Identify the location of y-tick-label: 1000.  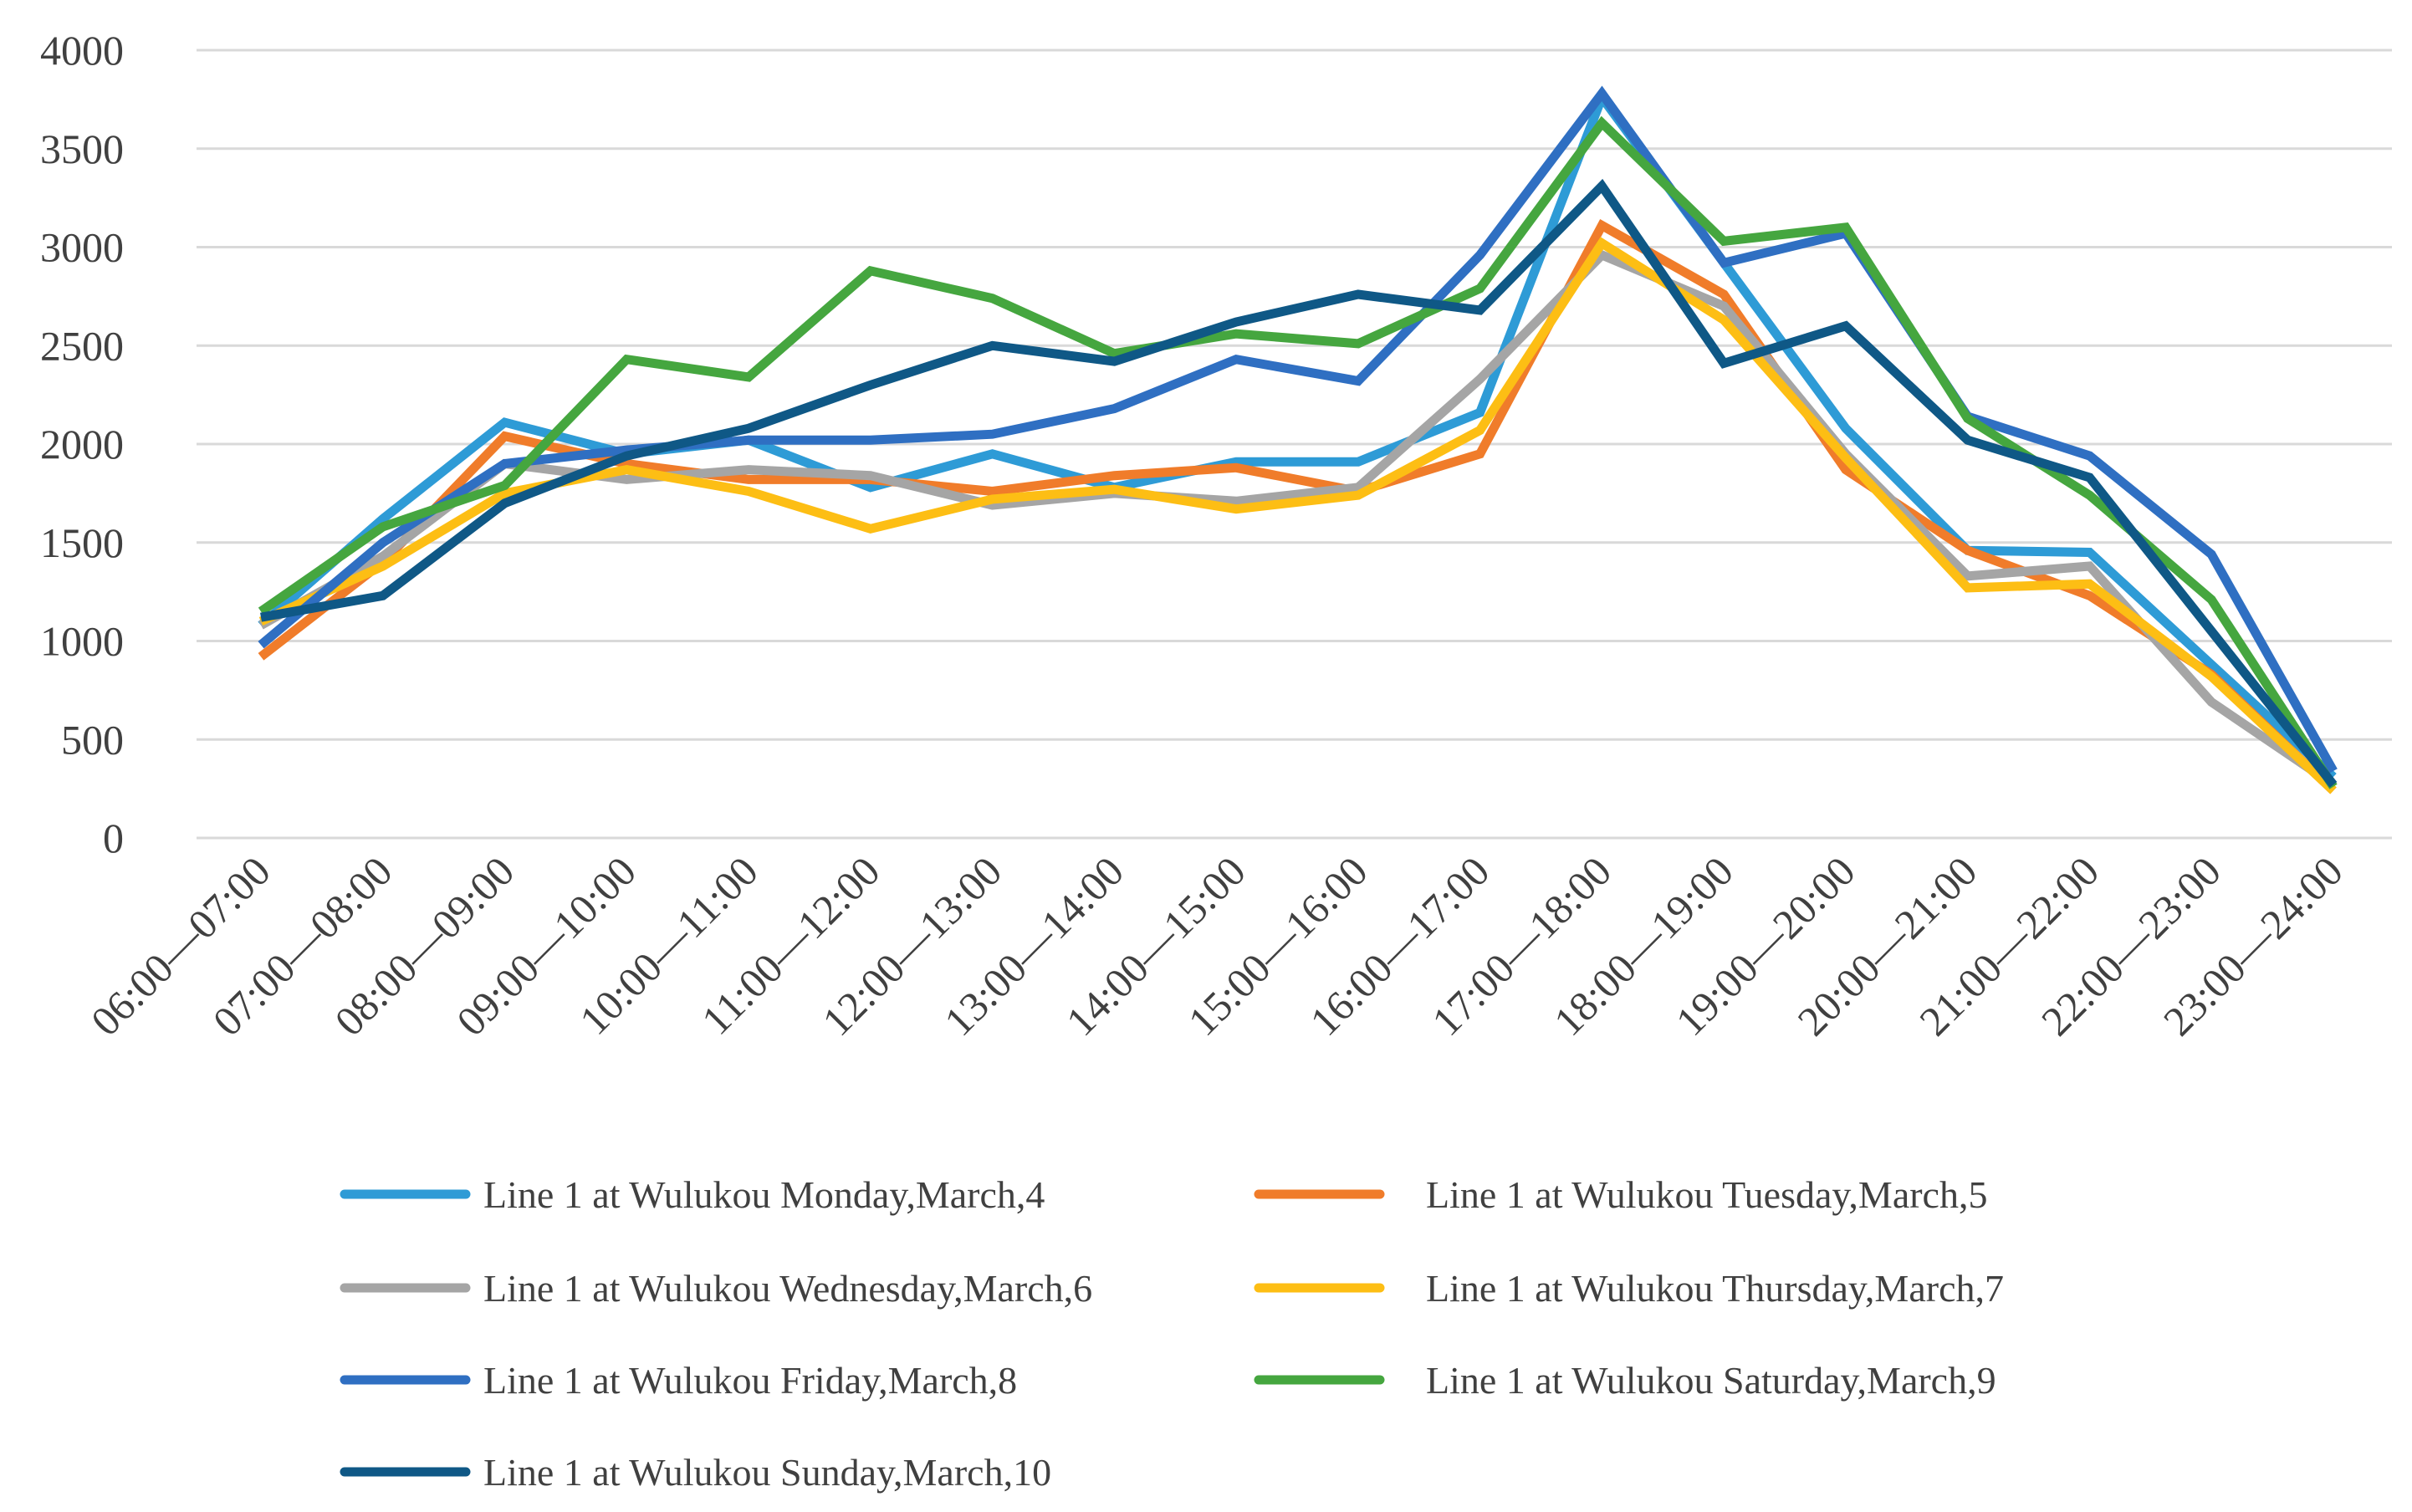
(82, 641).